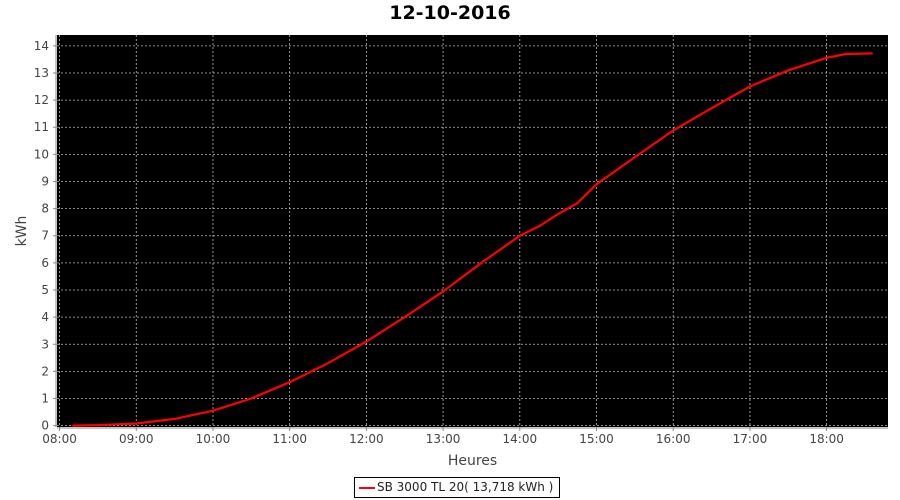 This screenshot has height=500, width=900. Describe the element at coordinates (45, 290) in the screenshot. I see `y-tick-label: 5` at that location.